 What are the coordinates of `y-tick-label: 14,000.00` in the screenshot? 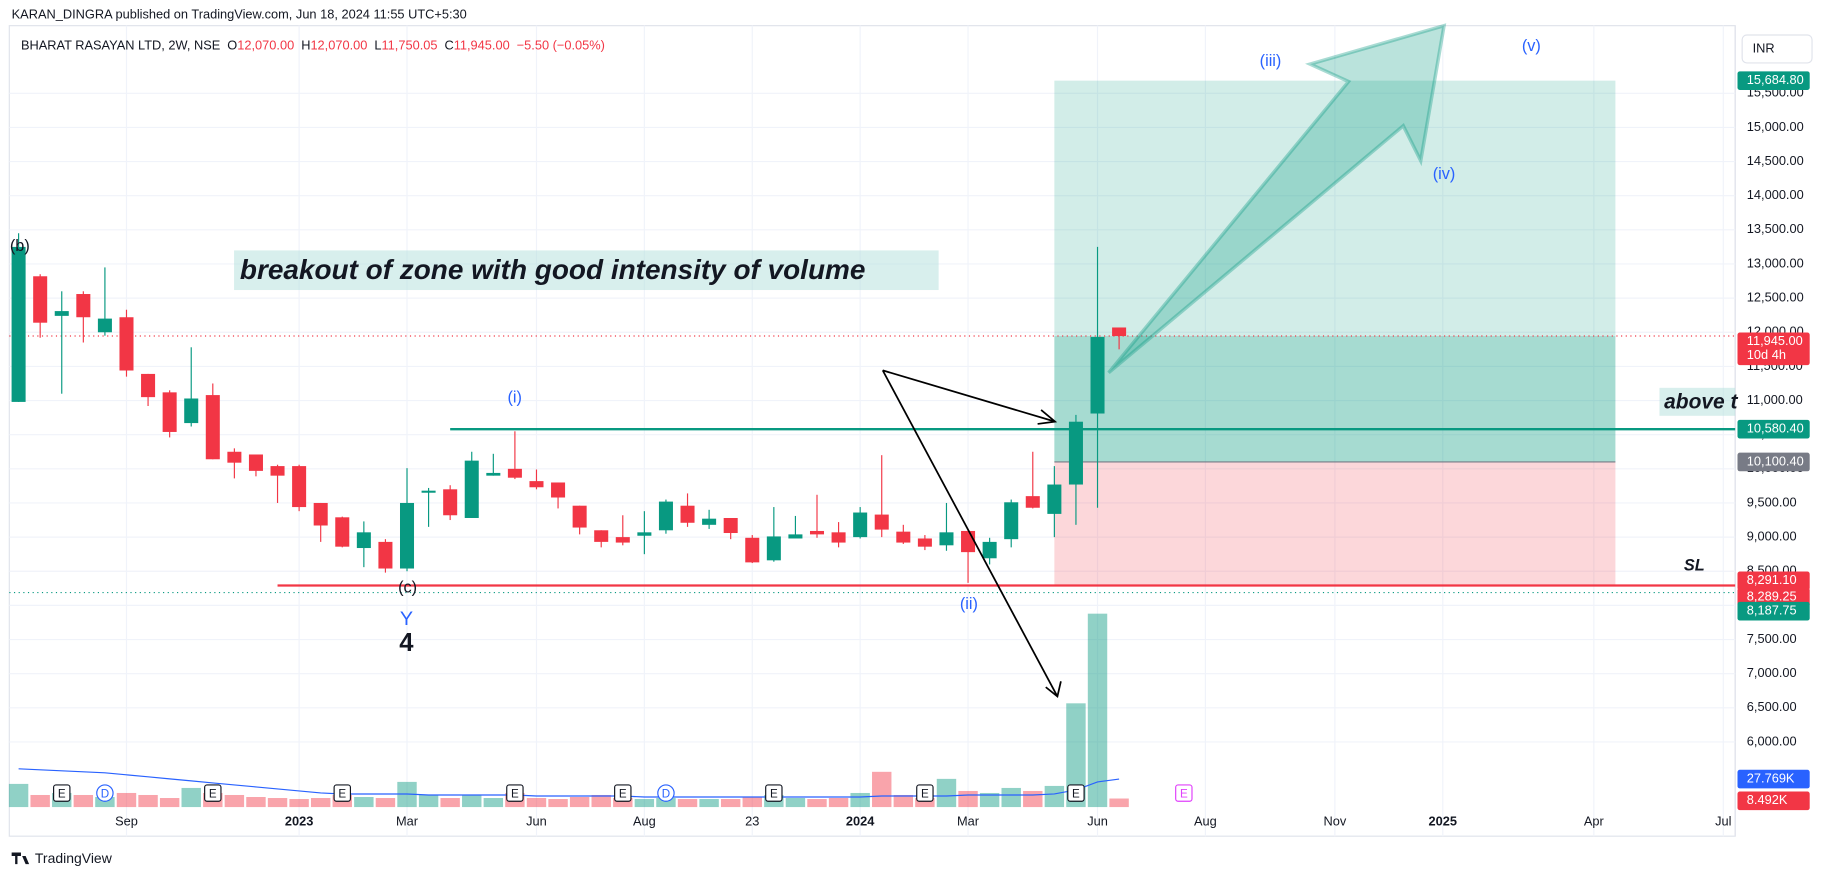 It's located at (1775, 194).